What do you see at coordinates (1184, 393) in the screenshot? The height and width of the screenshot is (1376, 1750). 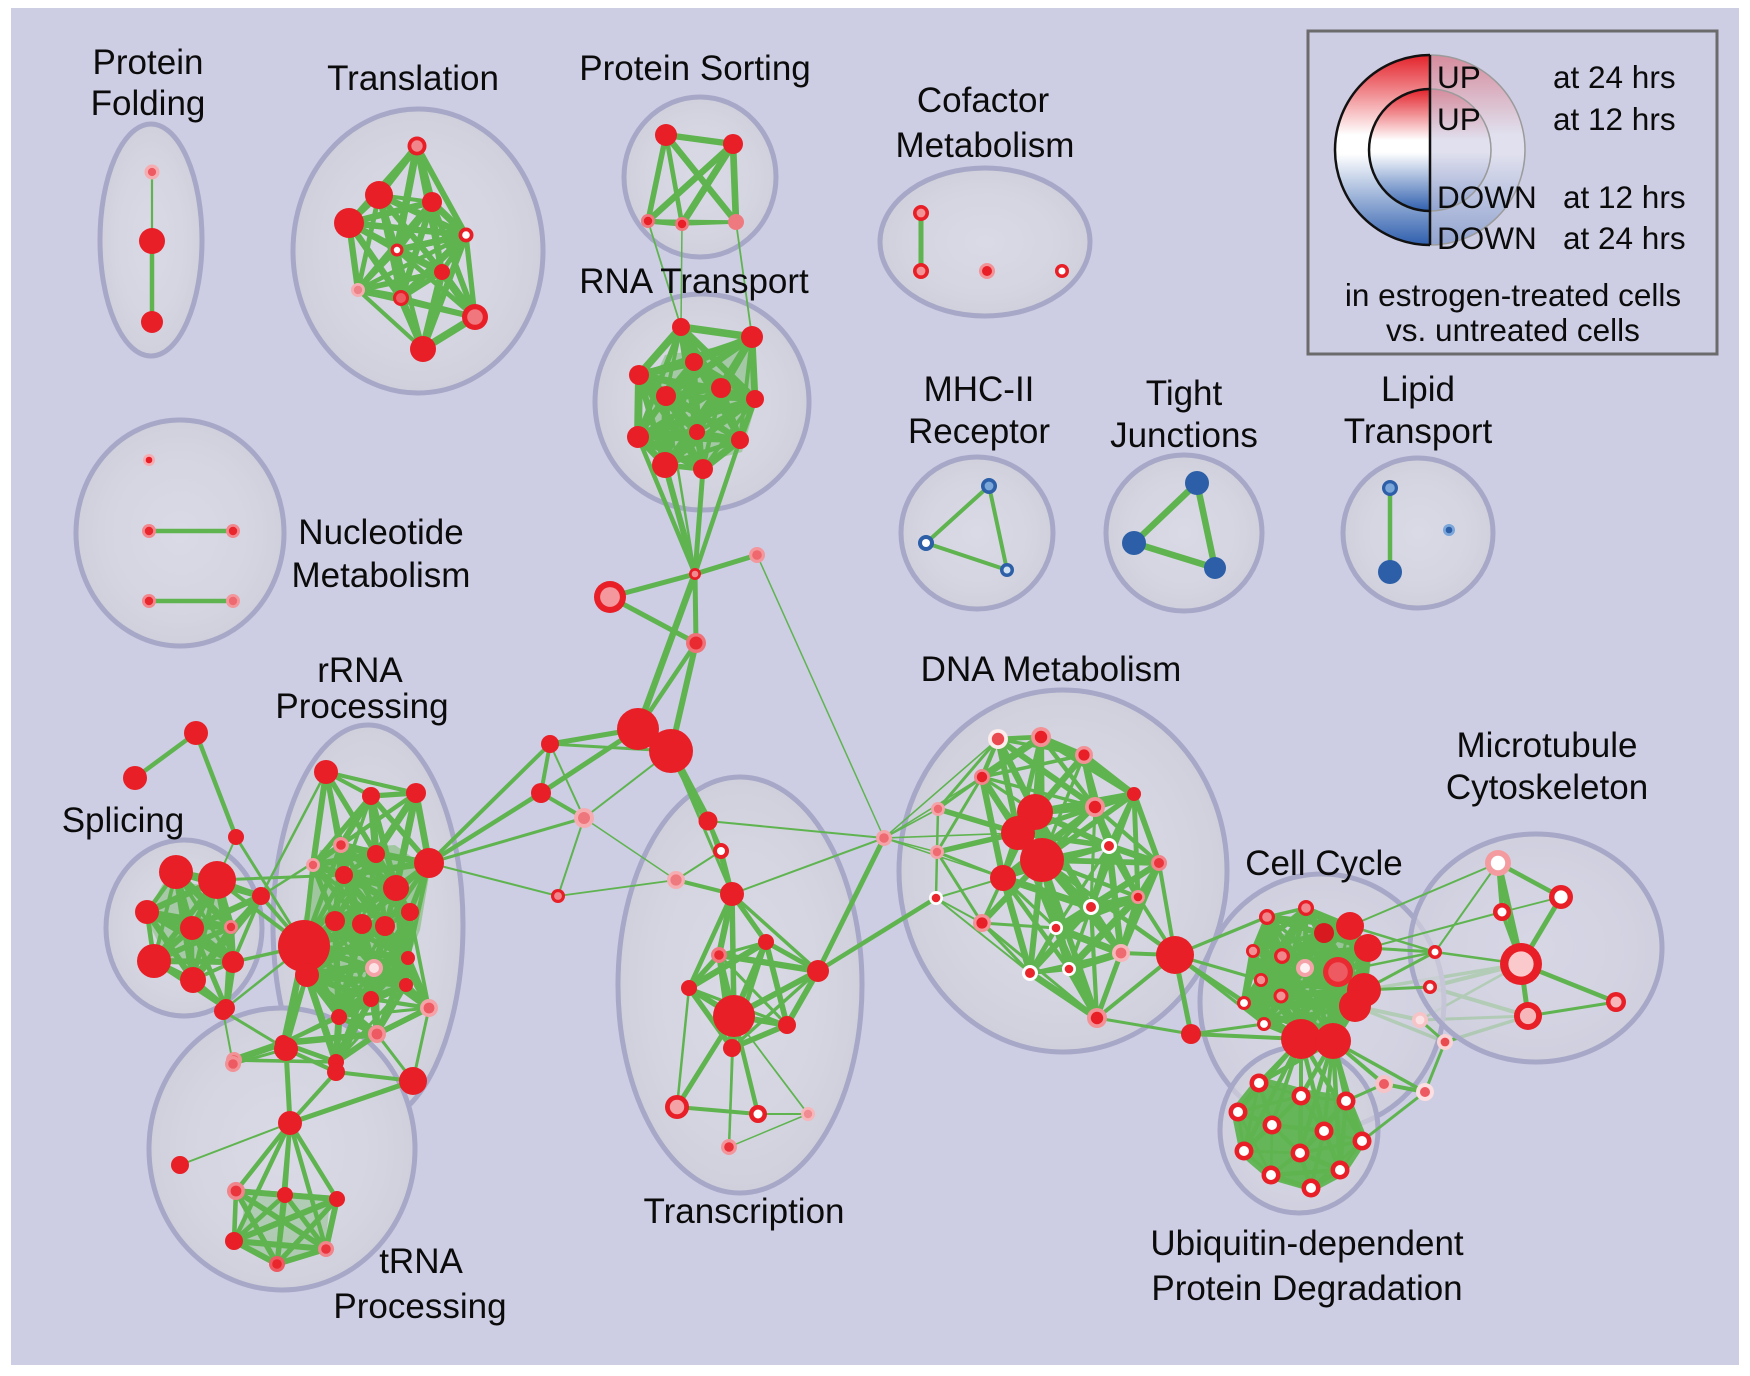 I see `svg-text: Tight` at bounding box center [1184, 393].